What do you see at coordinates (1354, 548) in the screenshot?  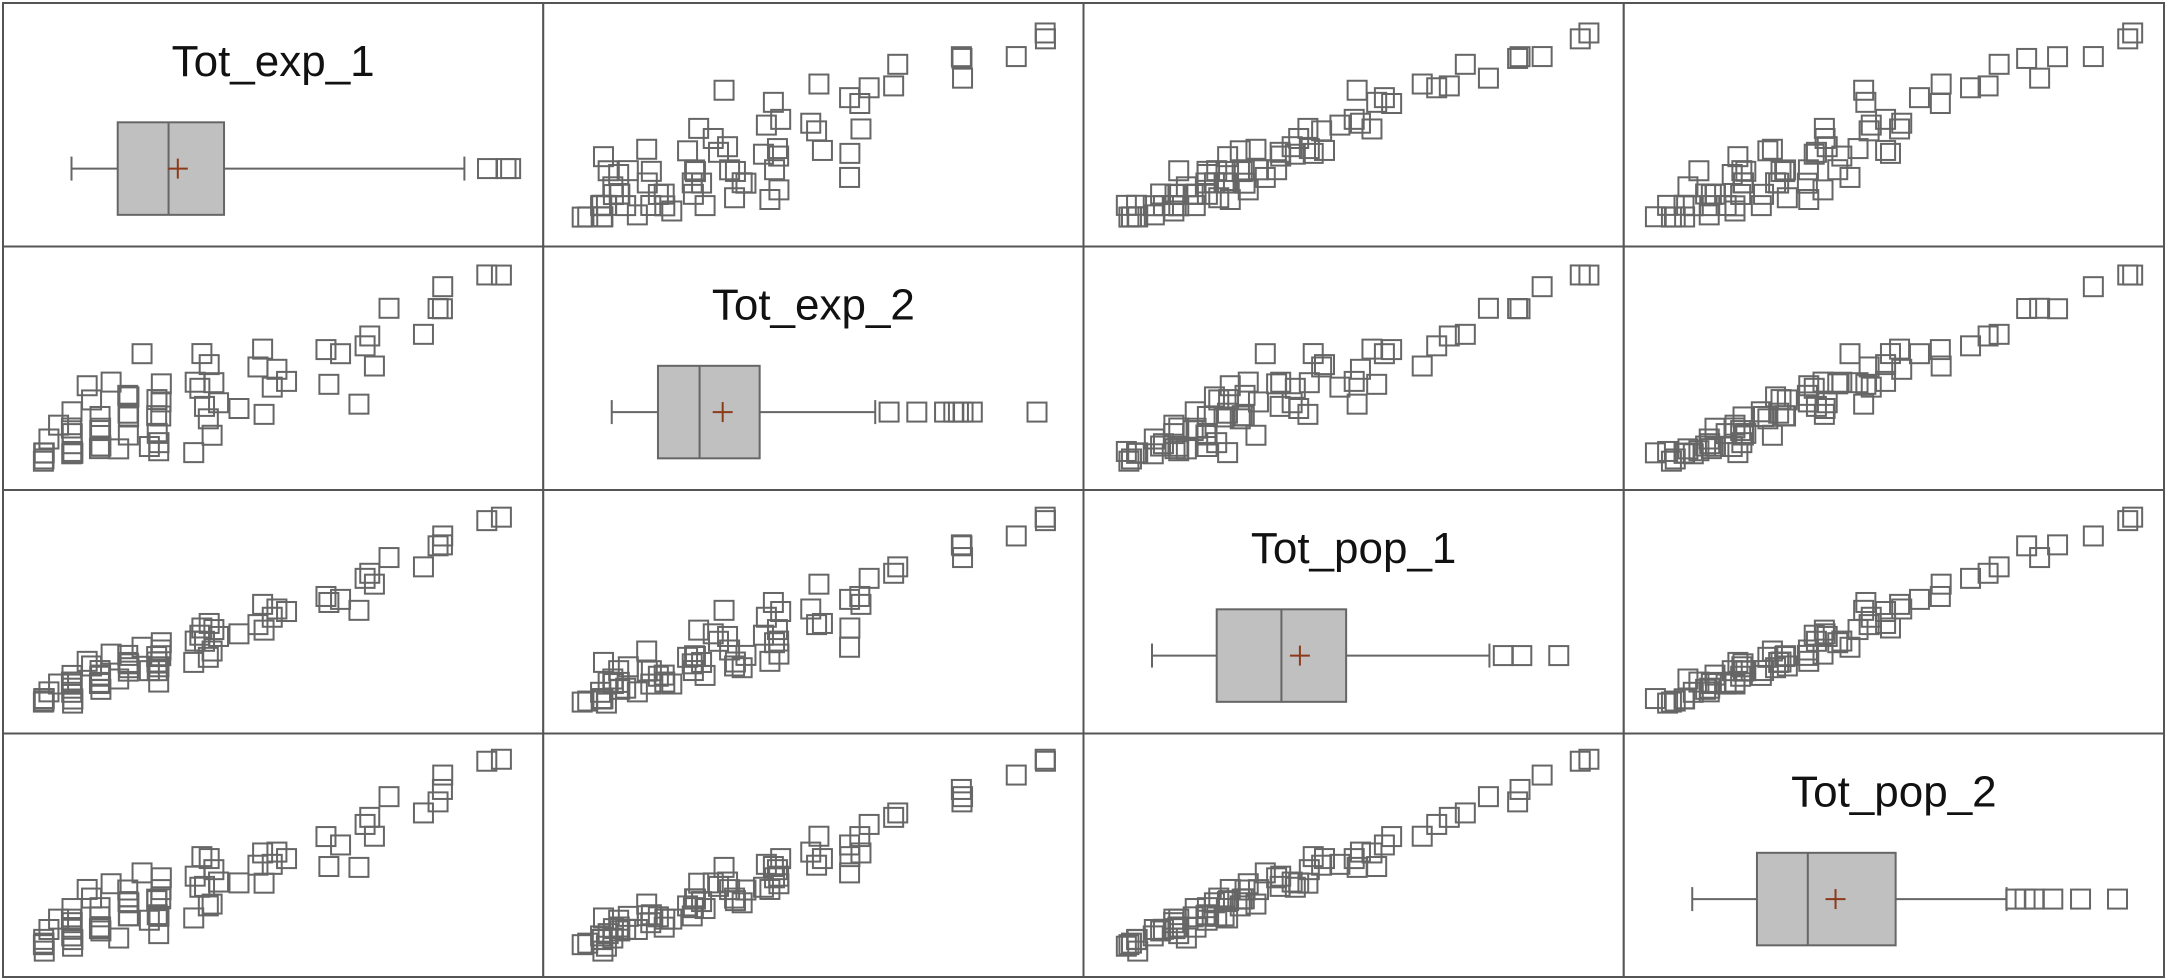 I see `variable-label: Tot_pop_1` at bounding box center [1354, 548].